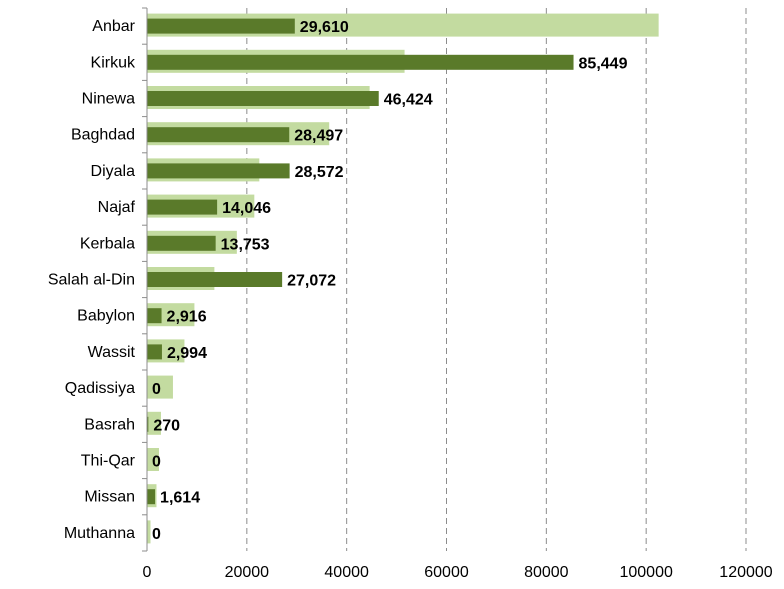 Image resolution: width=784 pixels, height=589 pixels. Describe the element at coordinates (106, 316) in the screenshot. I see `category-label: Babylon` at that location.